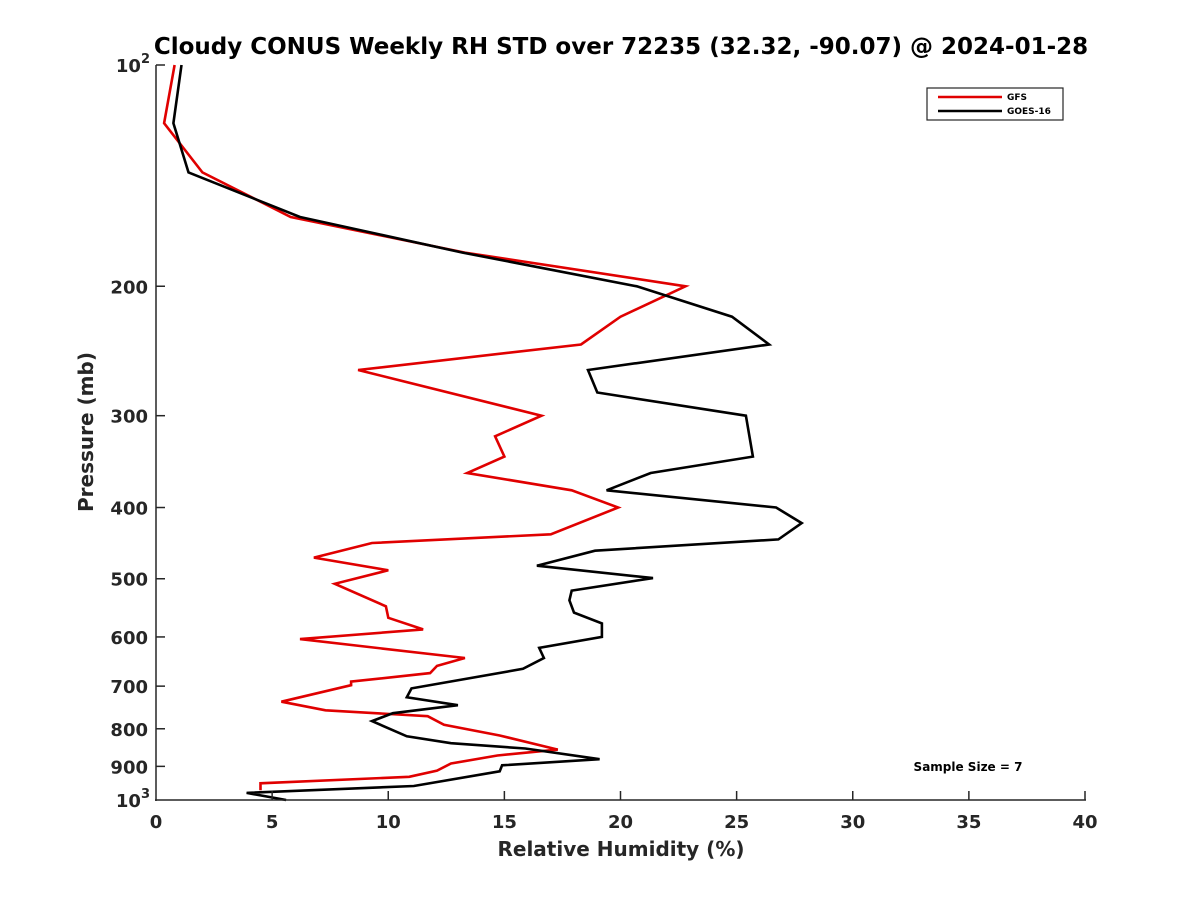 The width and height of the screenshot is (1200, 900). What do you see at coordinates (156, 822) in the screenshot?
I see `x-tick-label: 0` at bounding box center [156, 822].